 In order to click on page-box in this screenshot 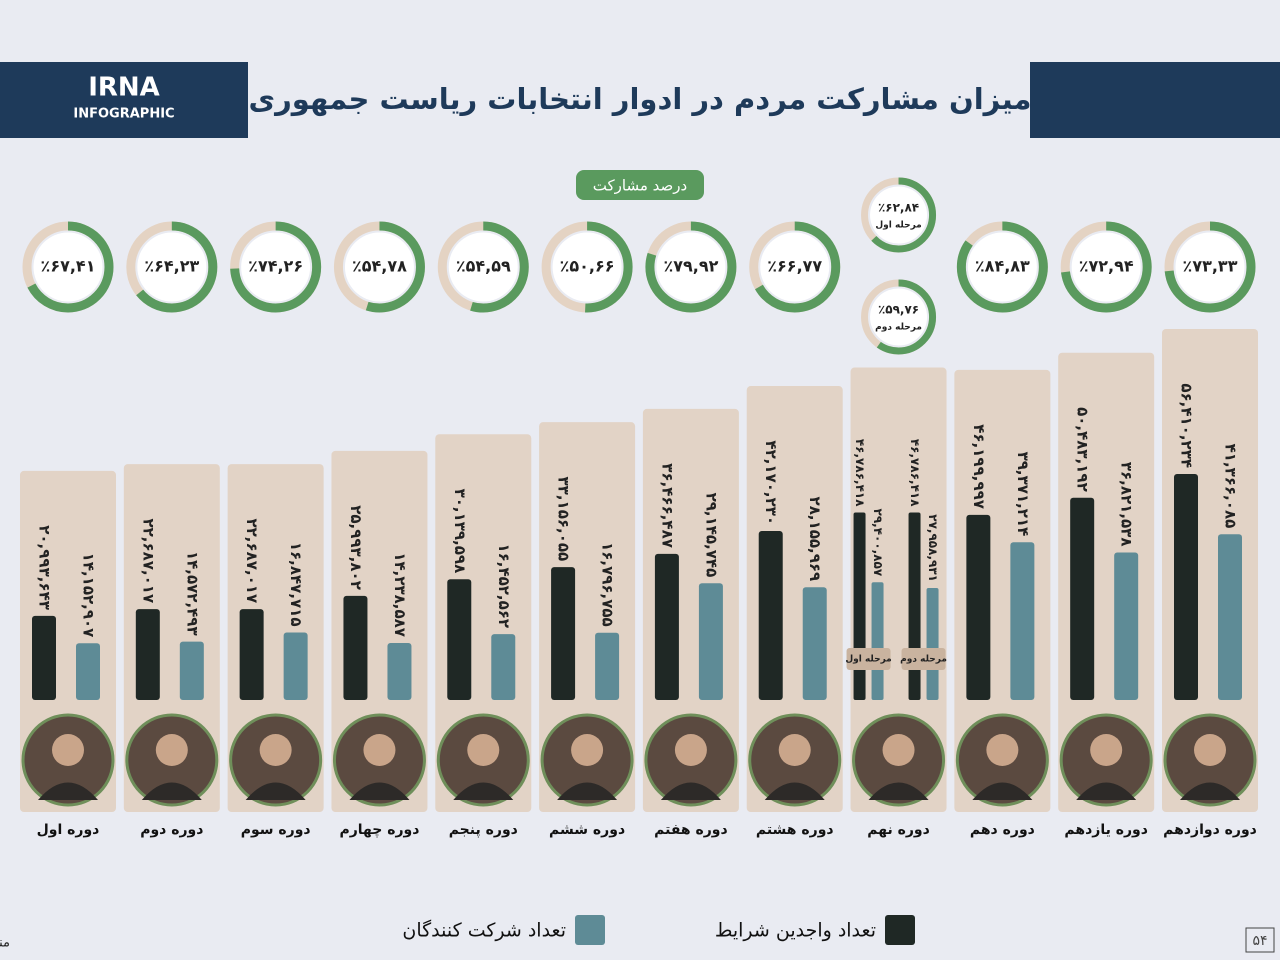, I will do `click(1260, 940)`.